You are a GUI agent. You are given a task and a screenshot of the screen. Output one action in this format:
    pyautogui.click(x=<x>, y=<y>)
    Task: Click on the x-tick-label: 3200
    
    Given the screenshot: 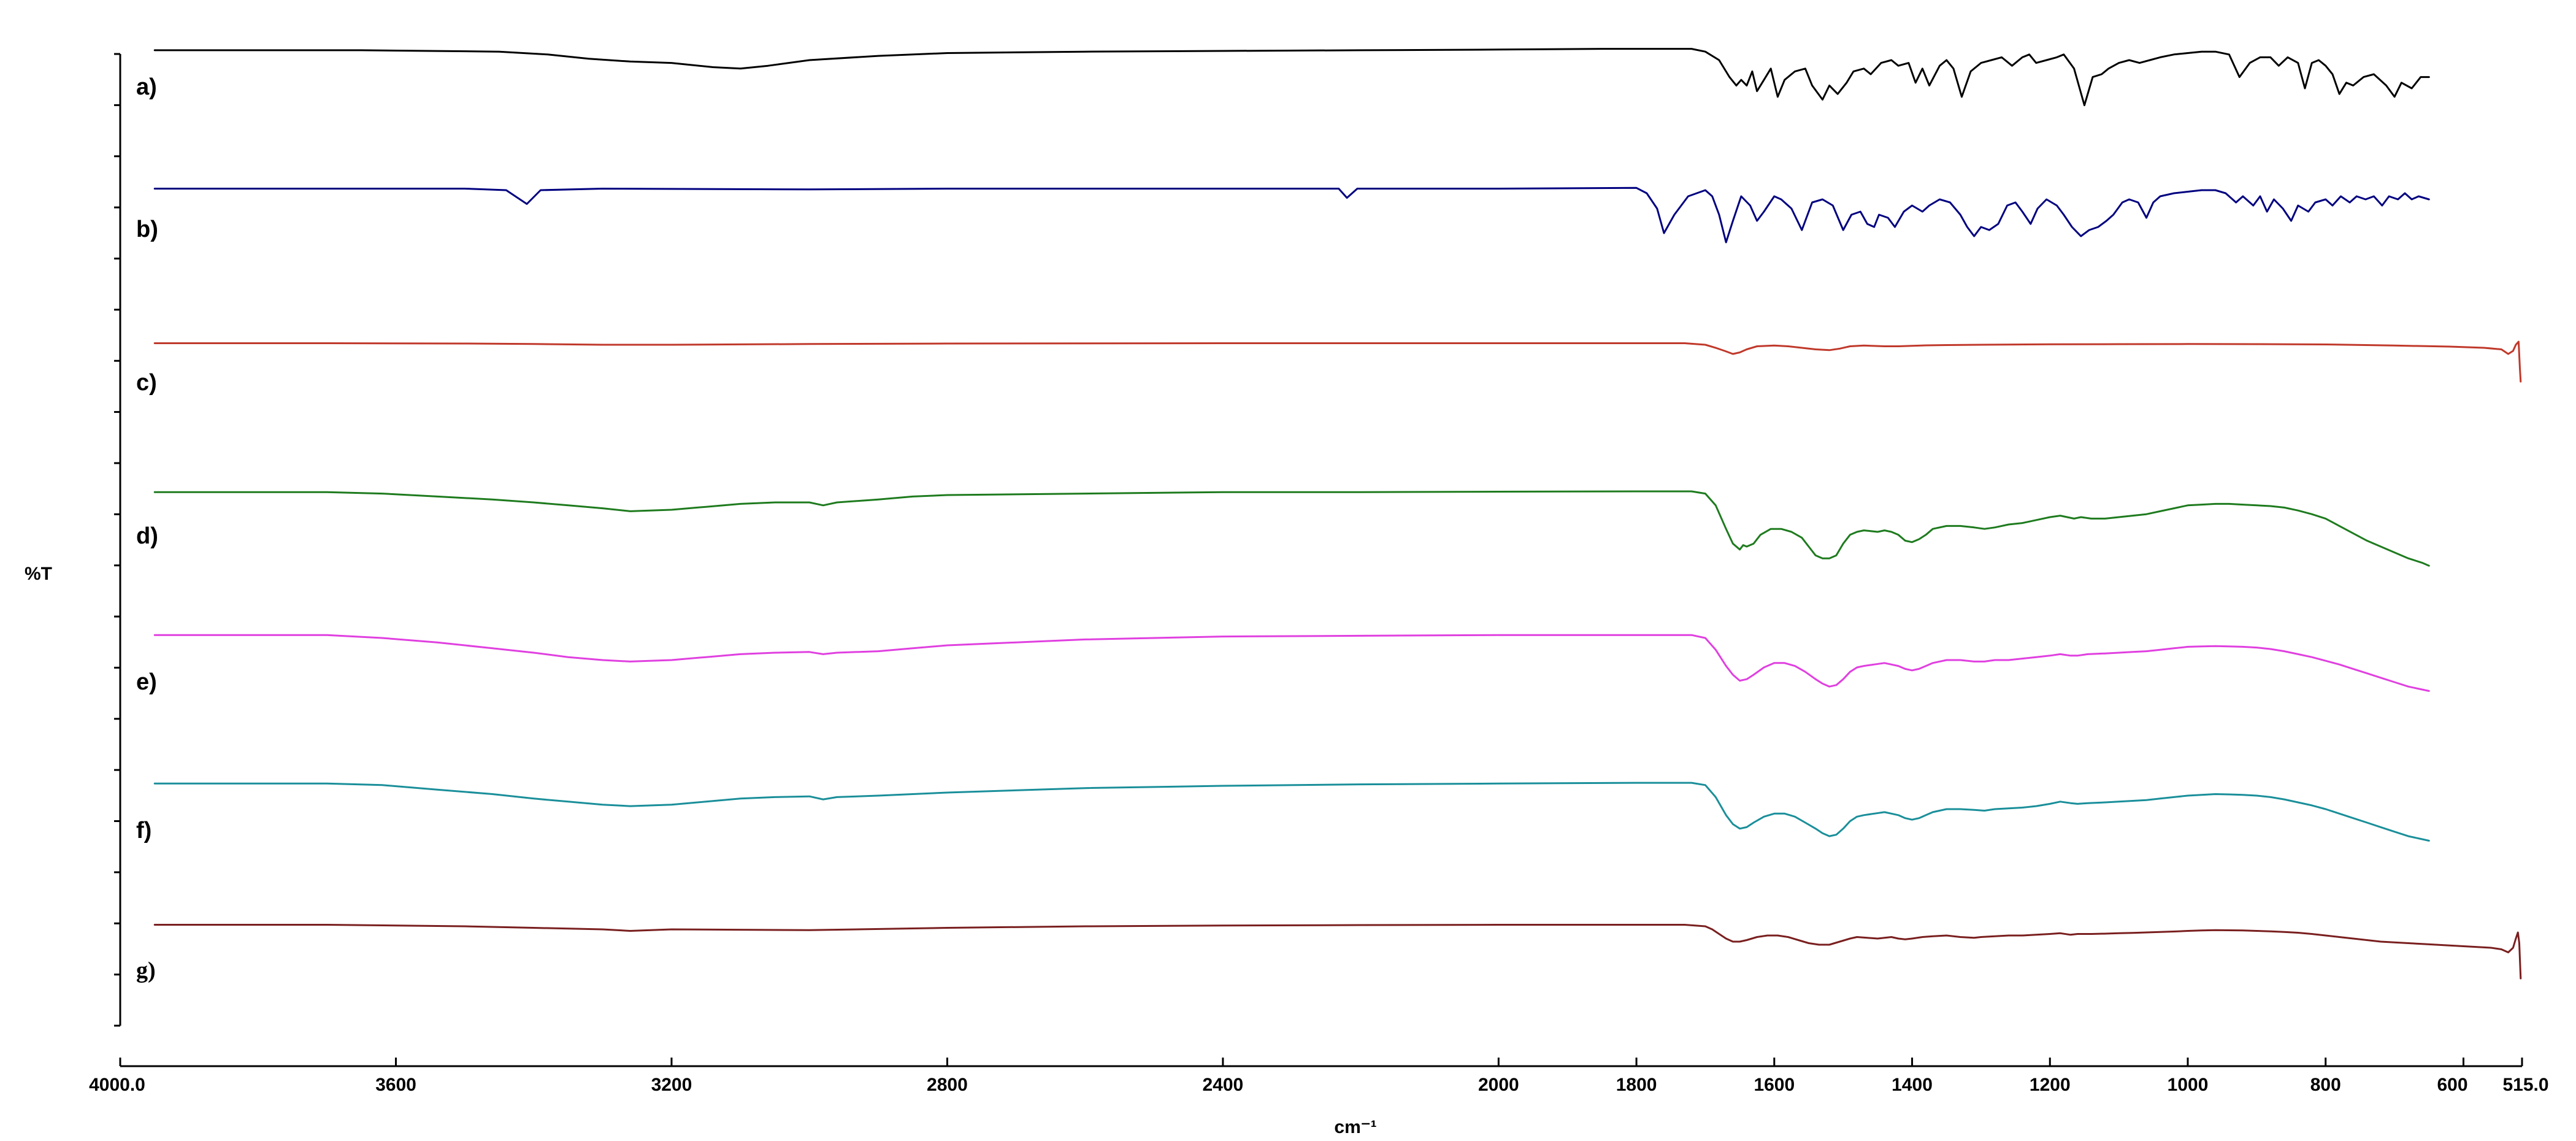 What is the action you would take?
    pyautogui.click(x=671, y=1085)
    